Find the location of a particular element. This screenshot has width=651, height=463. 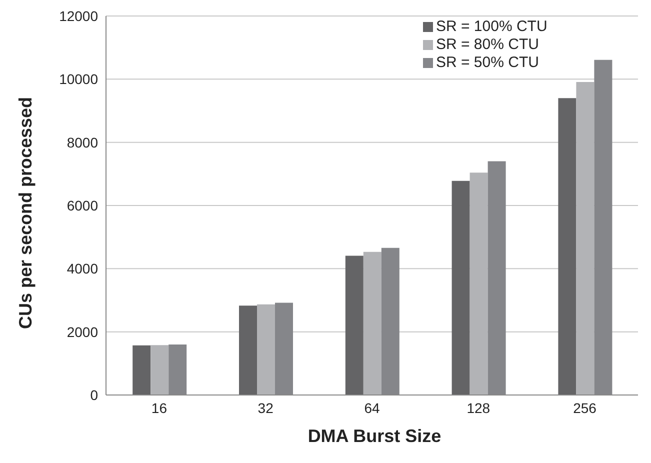

y-tick-label: 0 is located at coordinates (94, 394).